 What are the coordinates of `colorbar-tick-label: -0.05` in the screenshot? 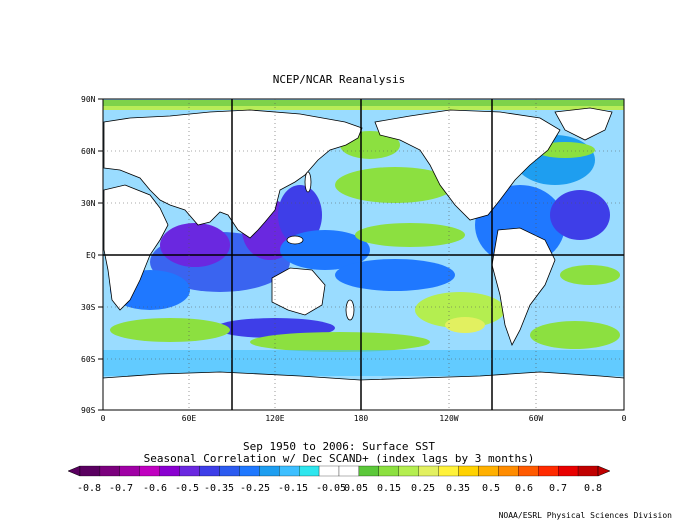 It's located at (331, 488).